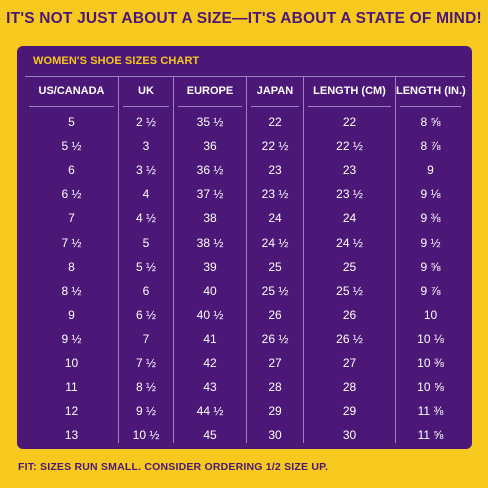 The height and width of the screenshot is (488, 488). Describe the element at coordinates (349, 290) in the screenshot. I see `cell-length-cm: 25 ½` at that location.